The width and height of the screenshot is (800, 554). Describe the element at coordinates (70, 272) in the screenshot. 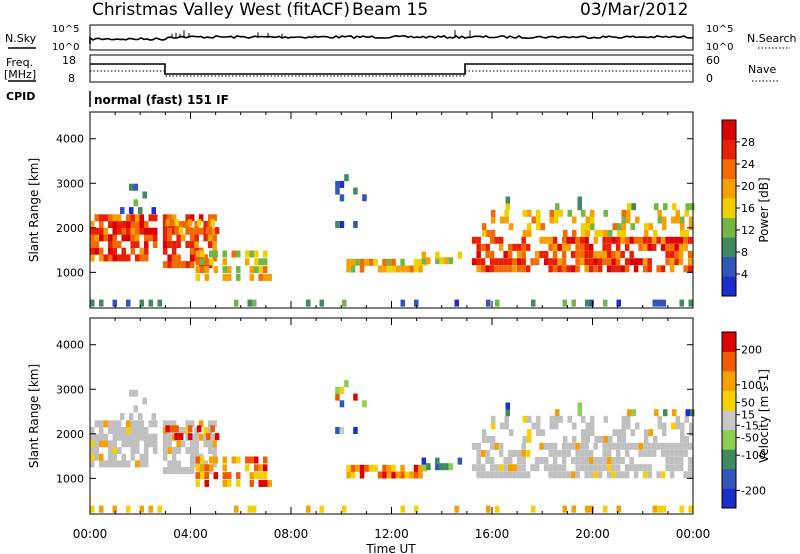

I see `y-tick-label: 1000` at that location.